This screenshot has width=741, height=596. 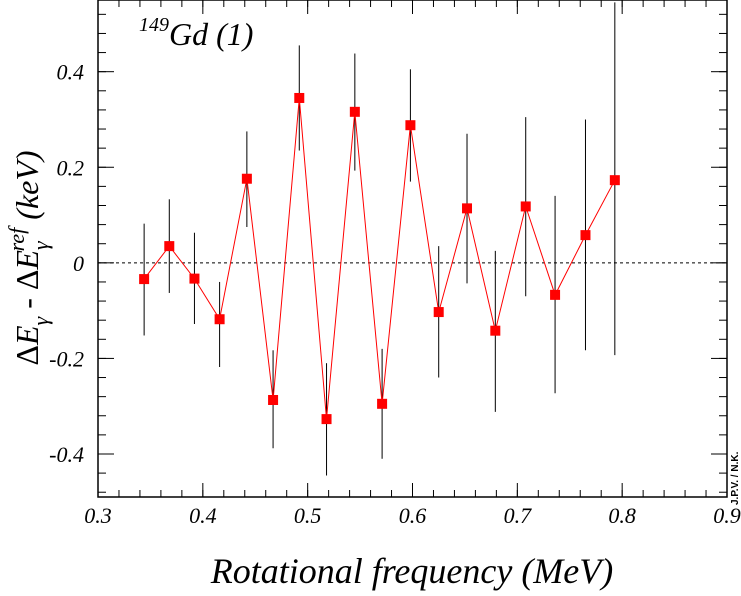 What do you see at coordinates (622, 515) in the screenshot?
I see `x-tick-label: 0.8` at bounding box center [622, 515].